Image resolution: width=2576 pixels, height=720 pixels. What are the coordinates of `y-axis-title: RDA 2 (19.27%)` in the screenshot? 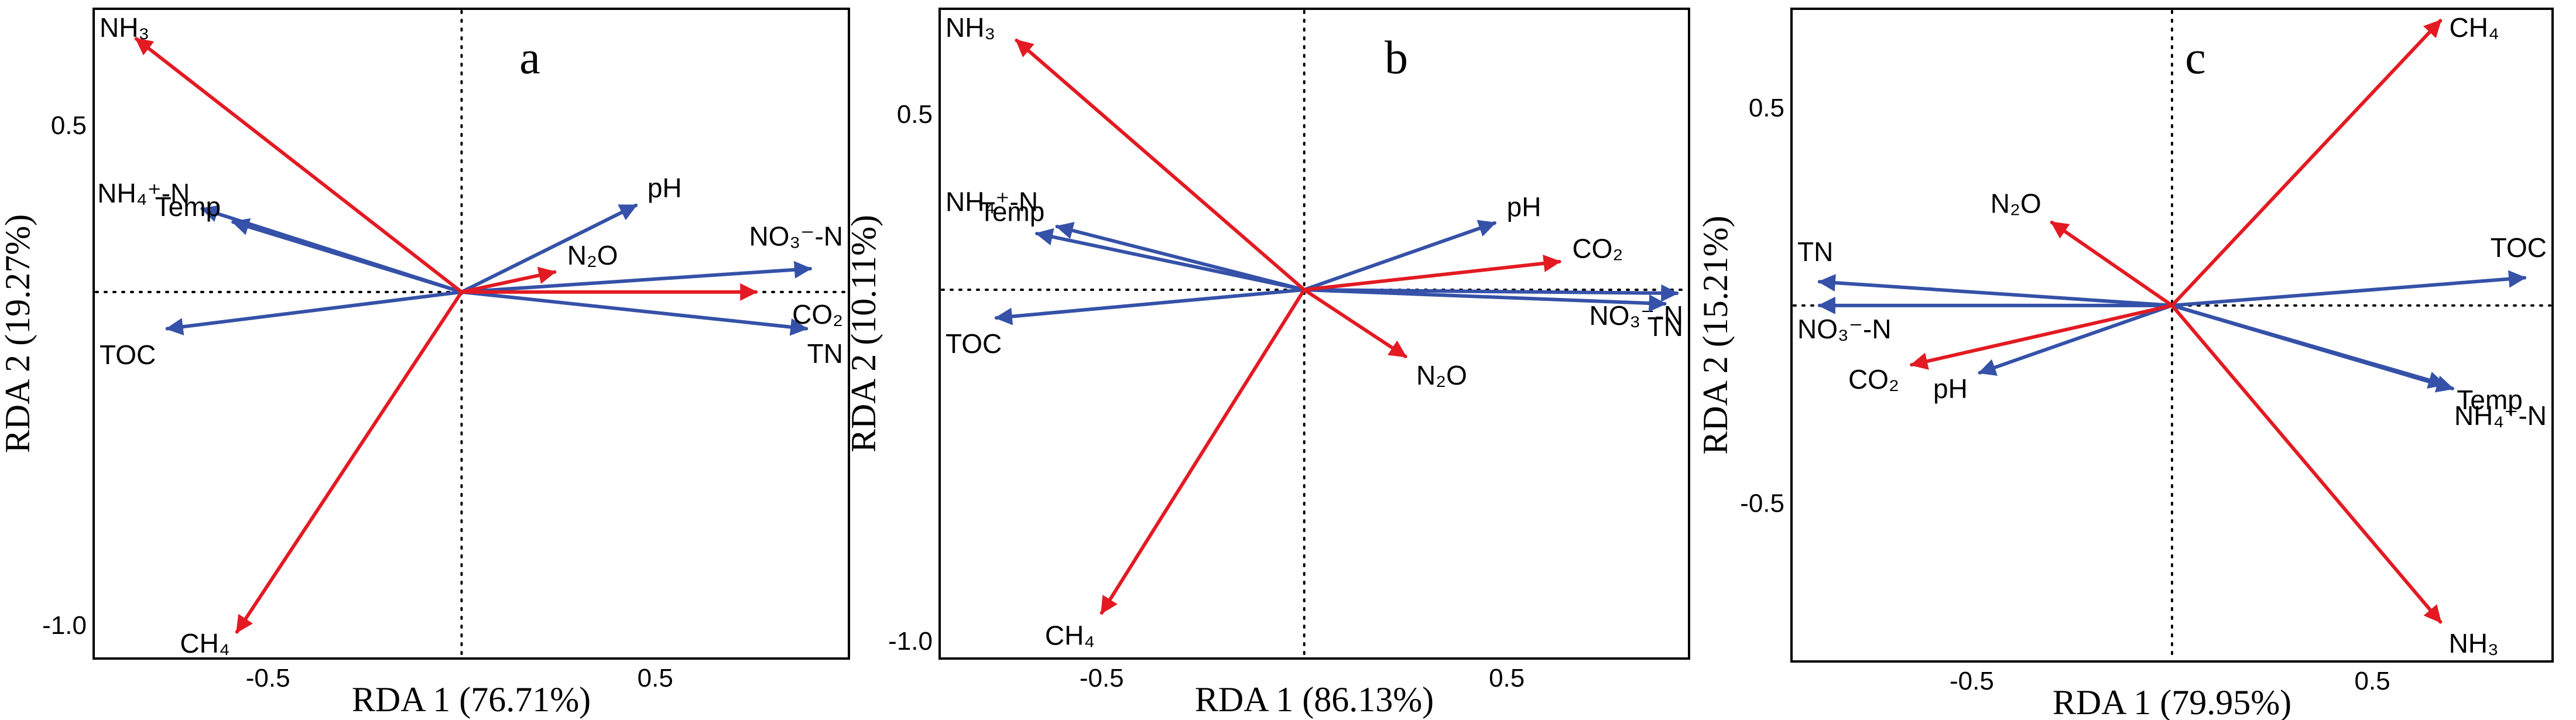 It's located at (18, 333).